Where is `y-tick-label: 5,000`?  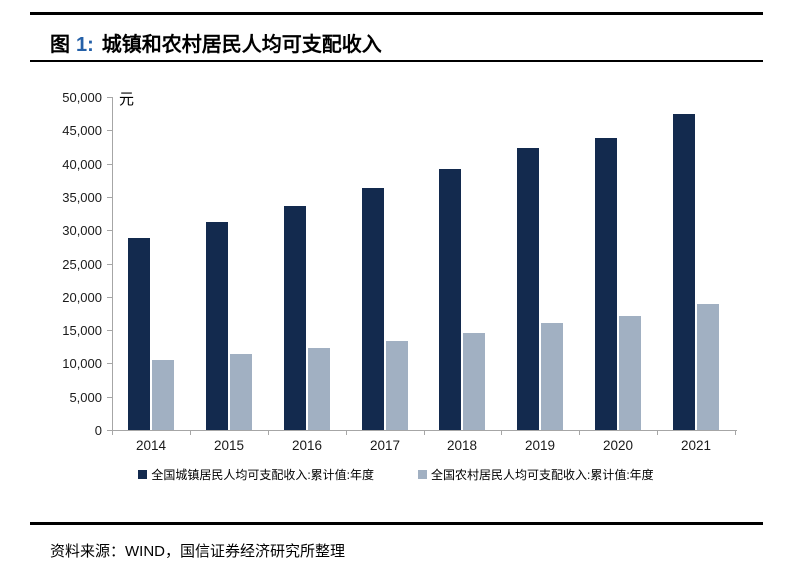 y-tick-label: 5,000 is located at coordinates (85, 397).